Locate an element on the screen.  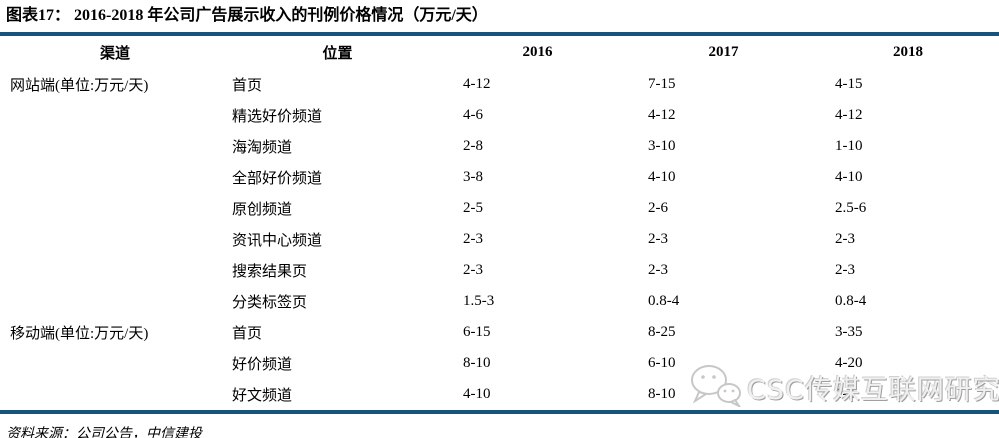
cell-2016: 2-8 is located at coordinates (473, 146).